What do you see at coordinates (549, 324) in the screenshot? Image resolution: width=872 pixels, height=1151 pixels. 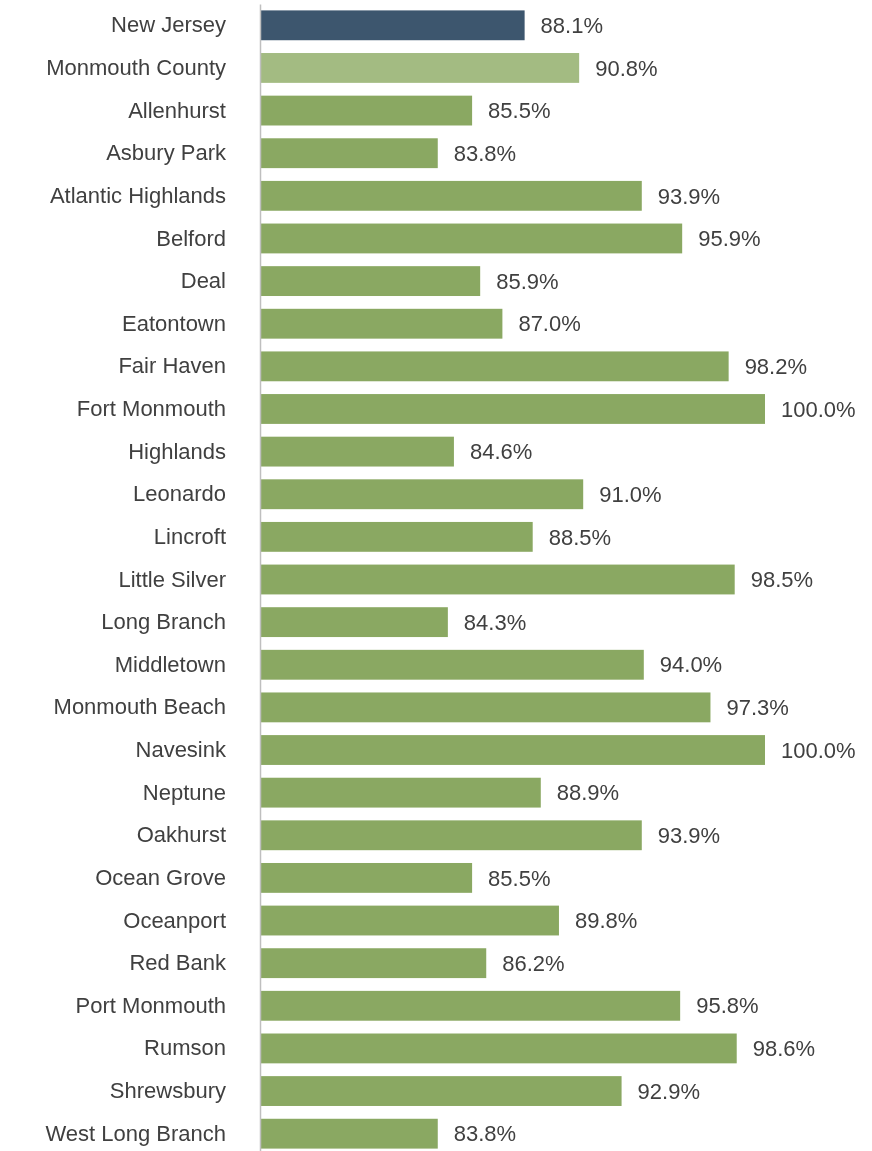 I see `data-label: 87.0%` at bounding box center [549, 324].